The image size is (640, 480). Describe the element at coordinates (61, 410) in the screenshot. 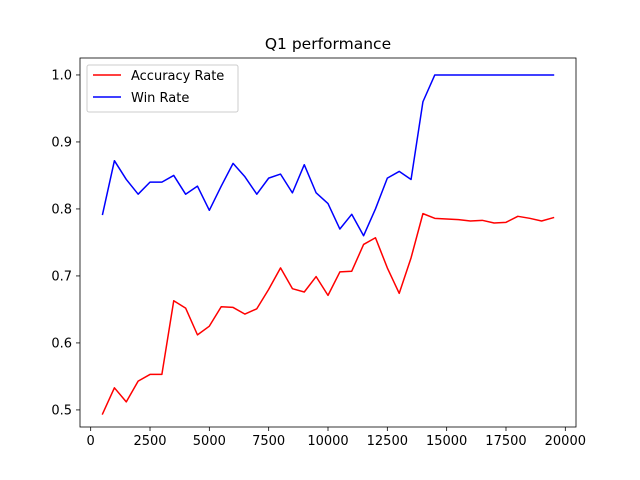

I see `y-tick-label: 0.5` at that location.